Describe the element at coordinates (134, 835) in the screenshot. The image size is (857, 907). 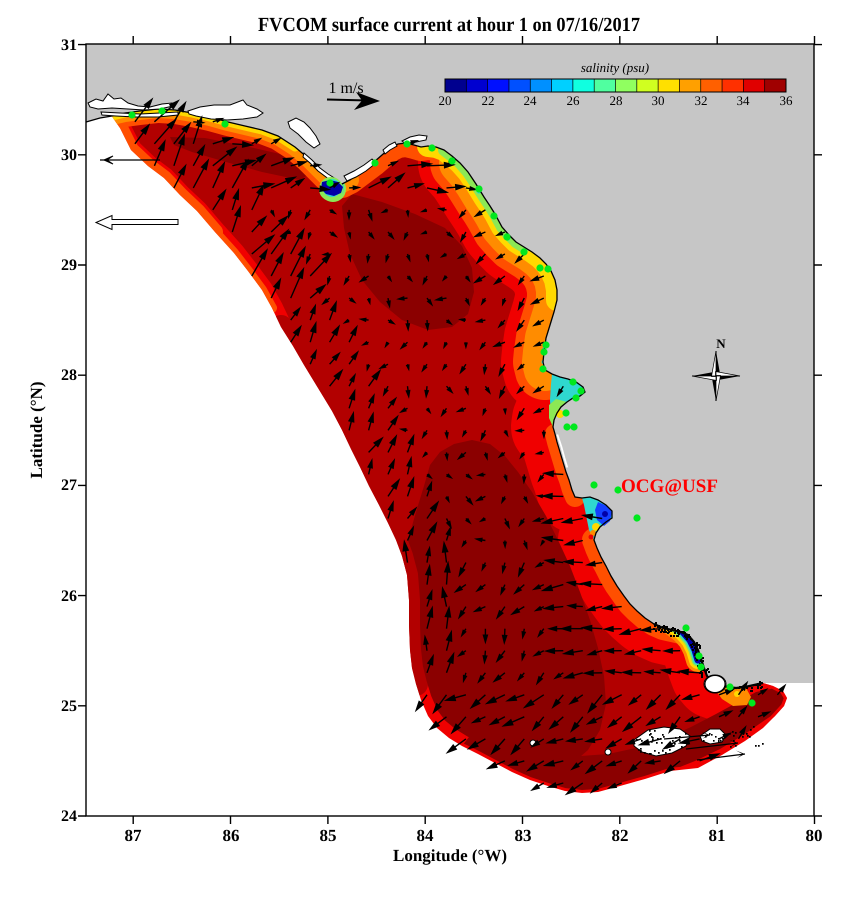
I see `svg-text: 87` at that location.